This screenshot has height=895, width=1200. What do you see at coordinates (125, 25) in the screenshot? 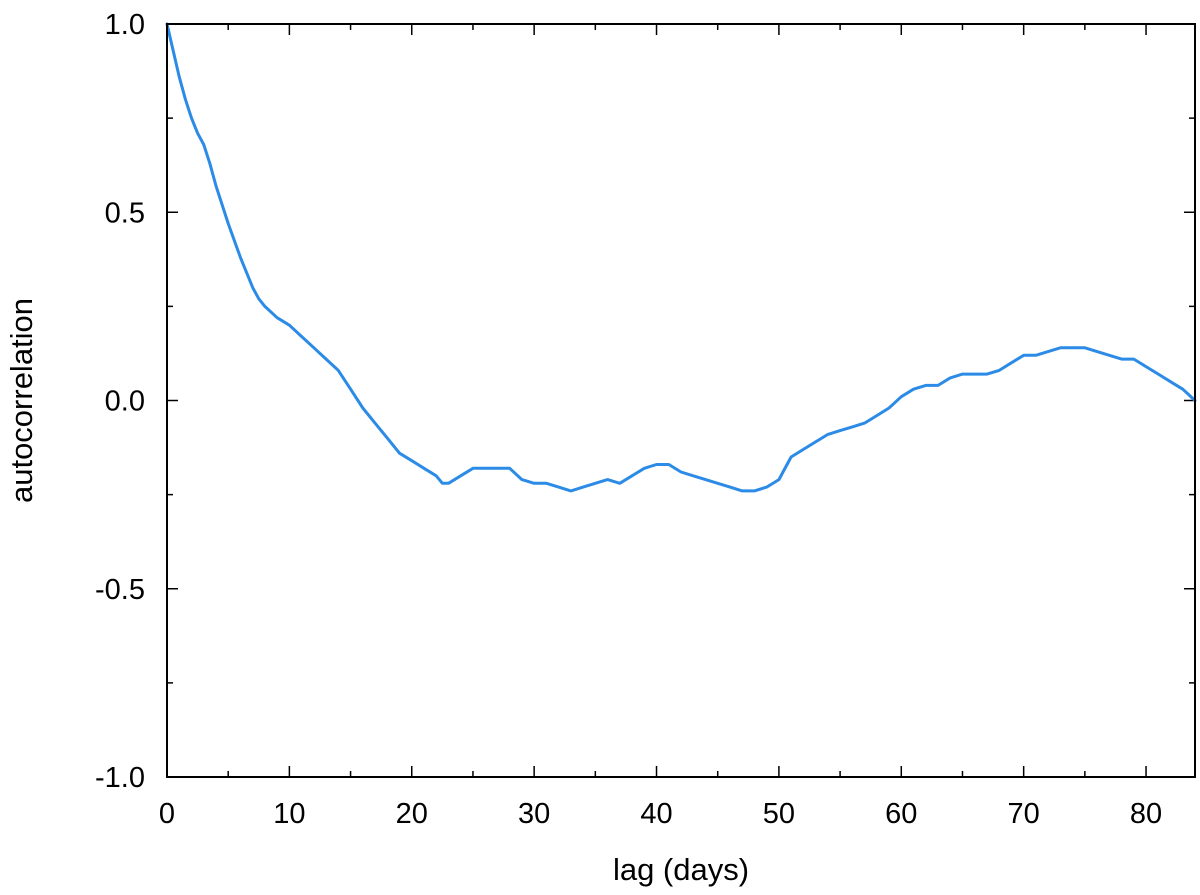
I see `y-tick-label: 1.0` at bounding box center [125, 25].